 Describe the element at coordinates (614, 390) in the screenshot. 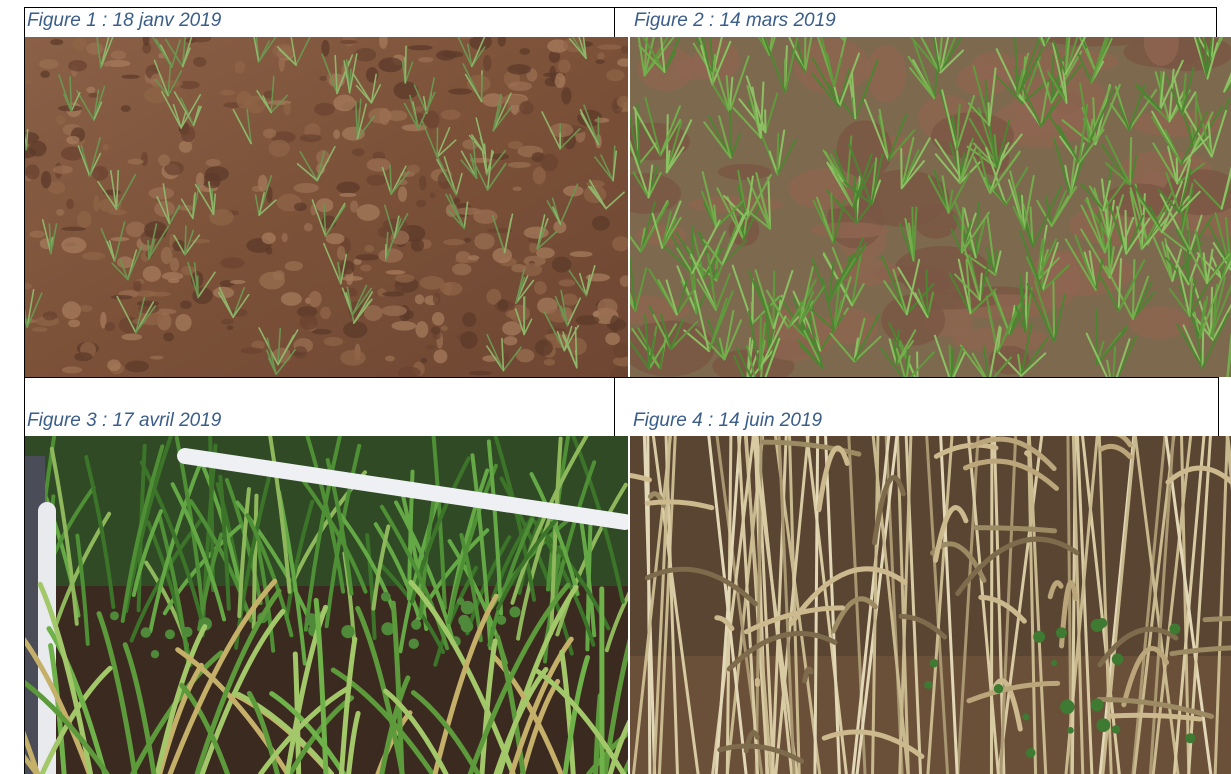

I see `table-border-middle` at that location.